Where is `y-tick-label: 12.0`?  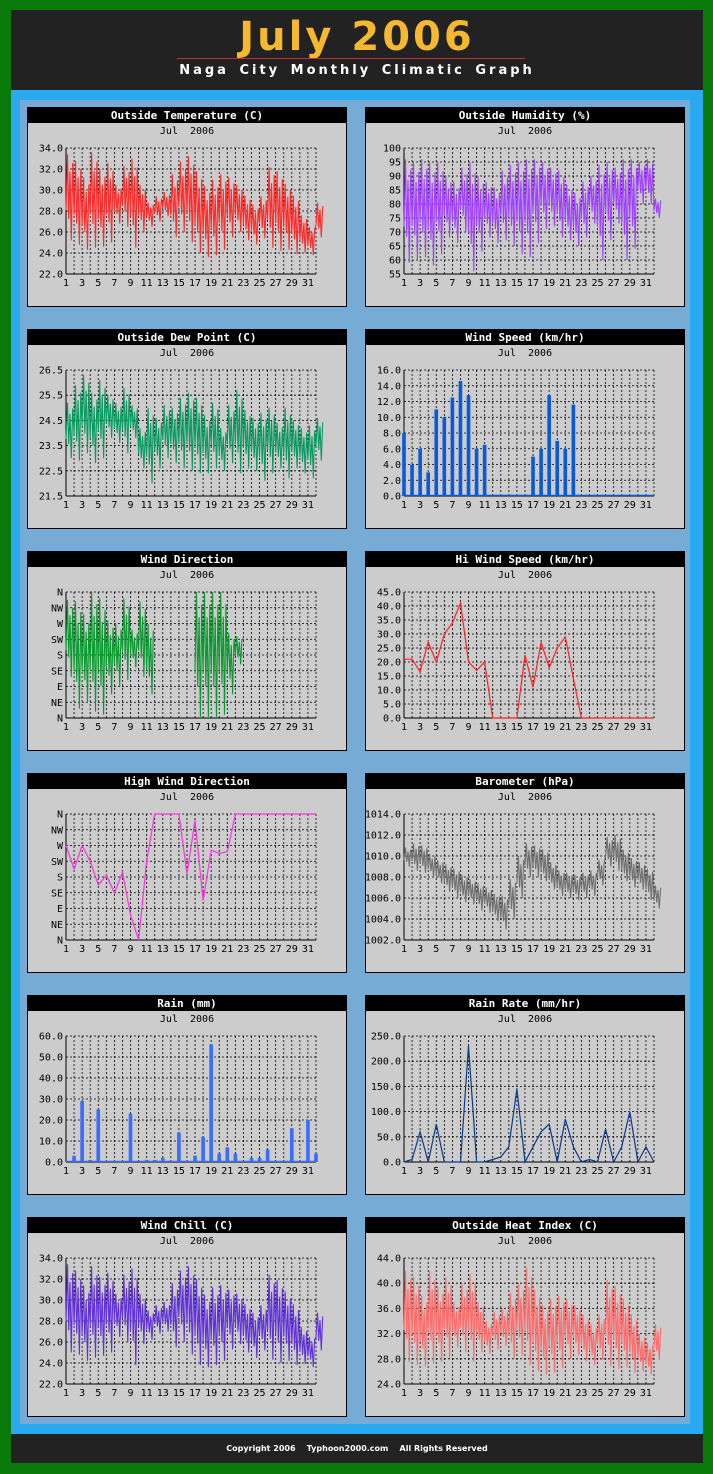
y-tick-label: 12.0 is located at coordinates (389, 402).